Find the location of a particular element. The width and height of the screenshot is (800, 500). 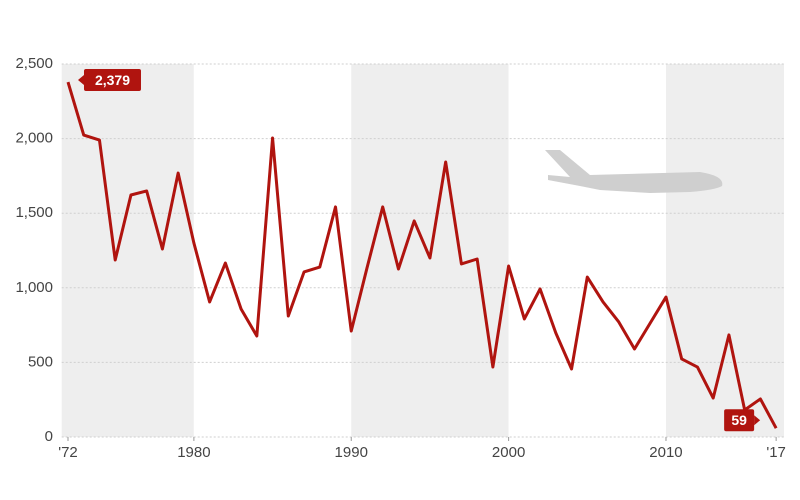

x-tick-label: '17 is located at coordinates (776, 452).